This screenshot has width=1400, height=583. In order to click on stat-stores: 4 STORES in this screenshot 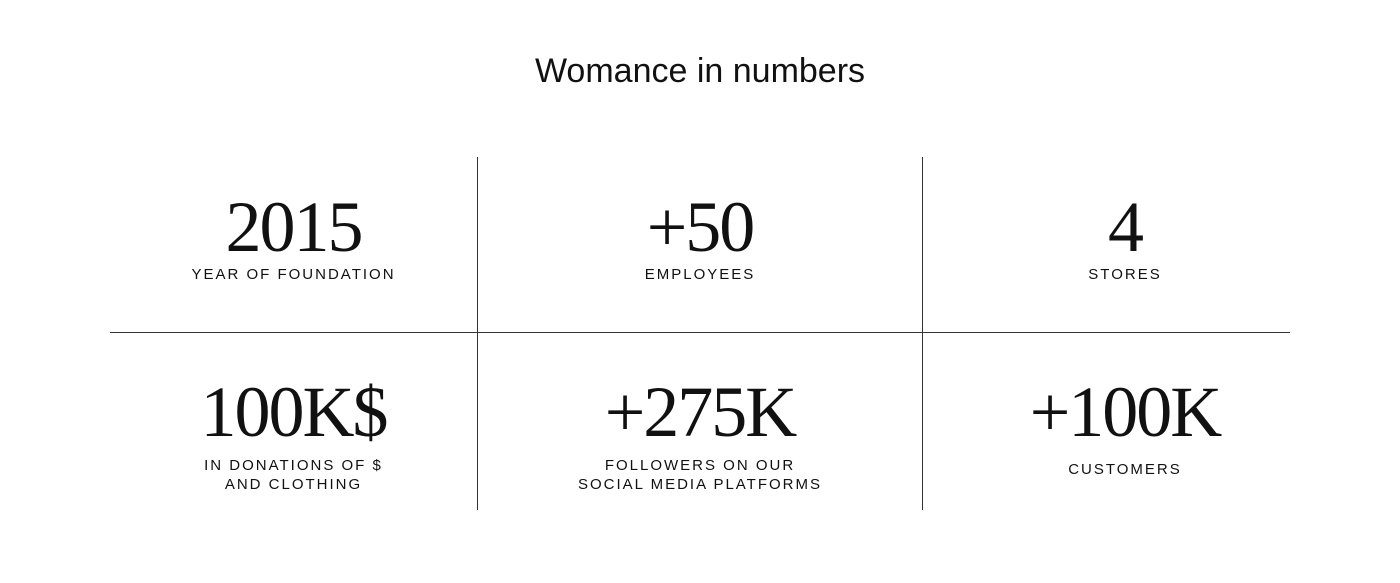, I will do `click(1125, 237)`.